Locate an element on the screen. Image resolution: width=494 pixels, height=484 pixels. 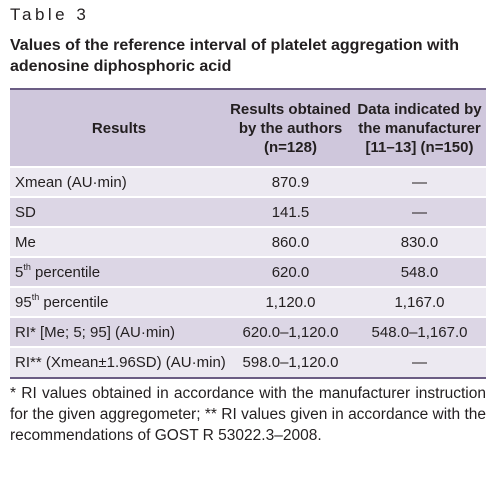
row-label: Me is located at coordinates (119, 241).